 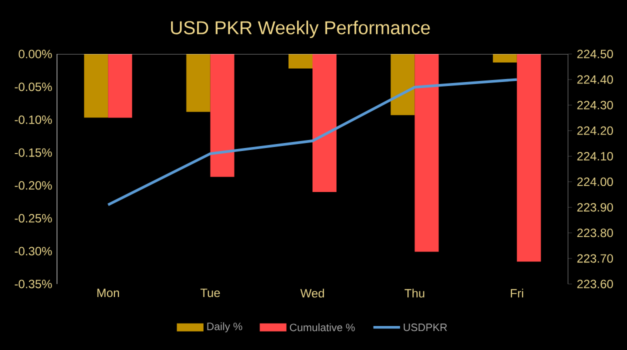 I want to click on y-tick-label: -0.25%, so click(x=33, y=218).